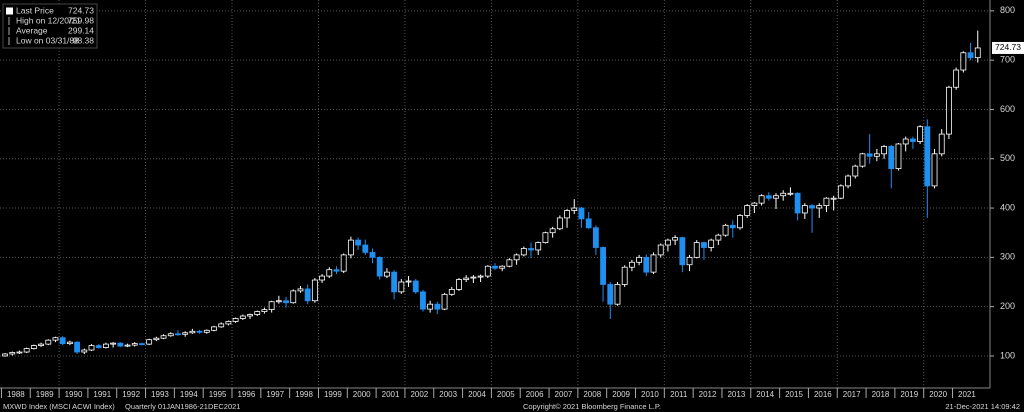 This screenshot has height=412, width=1024. What do you see at coordinates (35, 10) in the screenshot?
I see `legend-label: Last Price` at bounding box center [35, 10].